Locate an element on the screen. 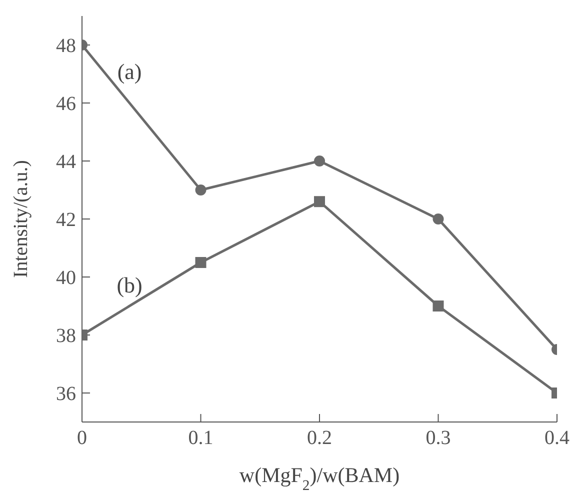 The width and height of the screenshot is (581, 504). y-tick-label: 40 is located at coordinates (66, 278).